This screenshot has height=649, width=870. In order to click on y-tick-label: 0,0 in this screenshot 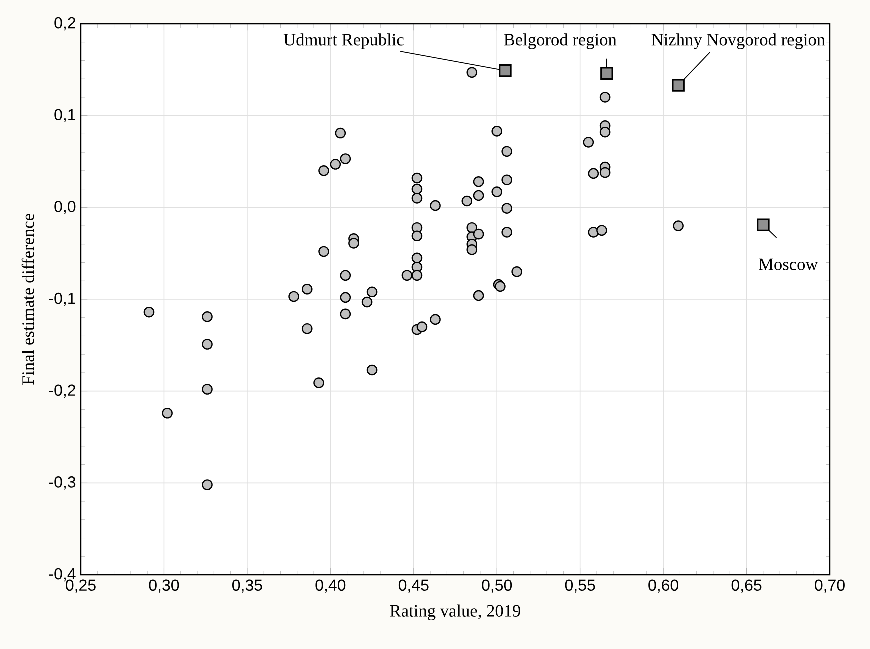, I will do `click(65, 207)`.